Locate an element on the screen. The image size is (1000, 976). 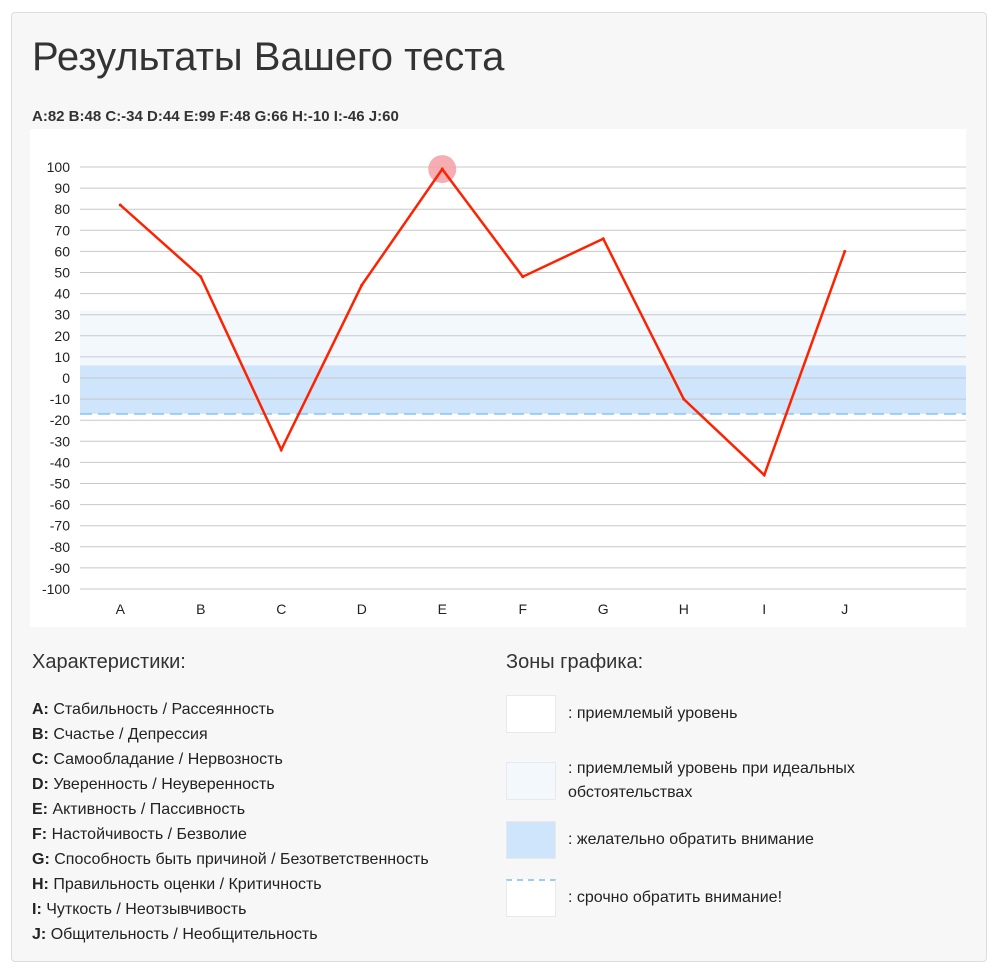
y-tick-label: -90 is located at coordinates (60, 568).